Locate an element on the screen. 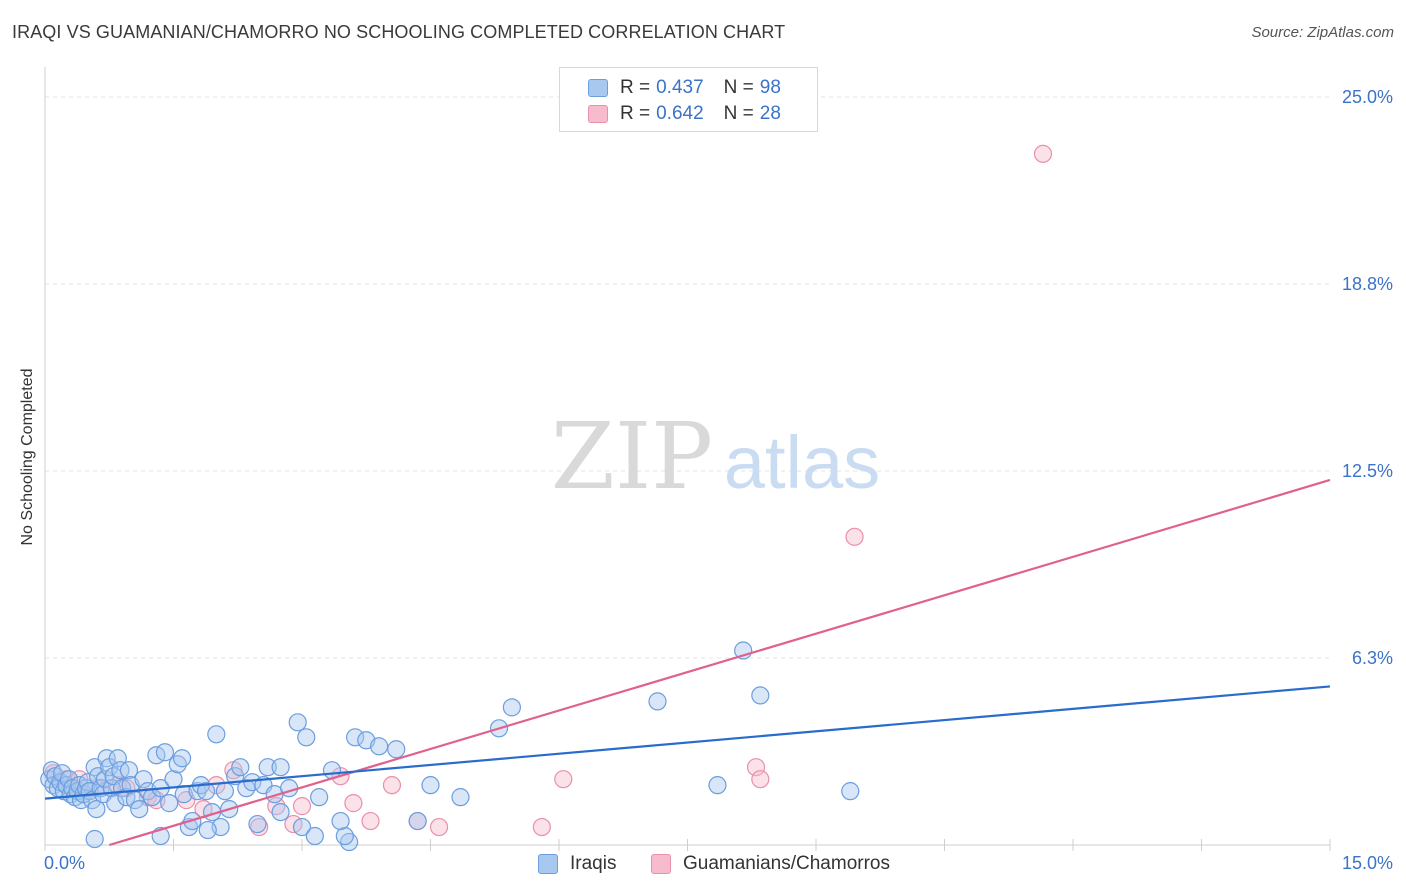 The image size is (1406, 892). legend-row-guamanians: R = 0.642 N = 28 is located at coordinates (684, 114).